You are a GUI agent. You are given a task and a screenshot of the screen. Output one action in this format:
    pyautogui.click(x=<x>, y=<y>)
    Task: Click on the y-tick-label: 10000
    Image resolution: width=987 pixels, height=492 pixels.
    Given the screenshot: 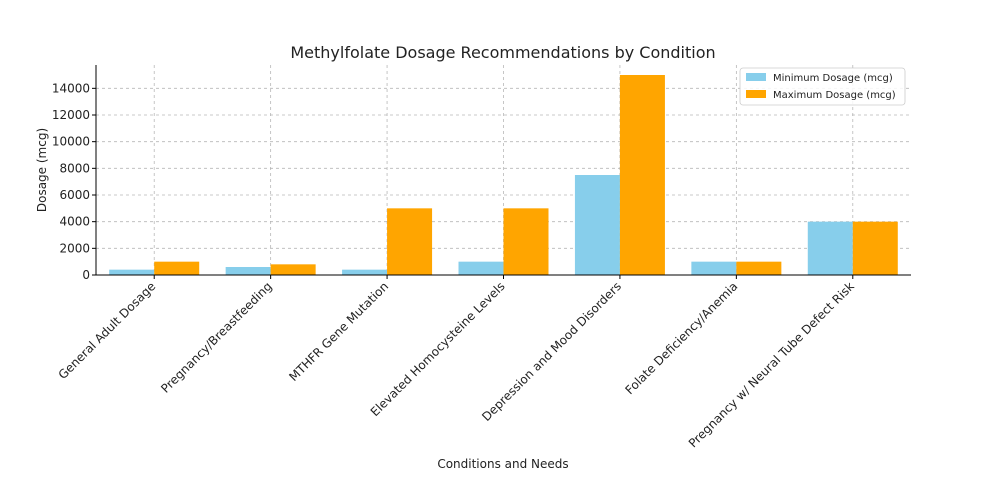 What is the action you would take?
    pyautogui.click(x=71, y=142)
    